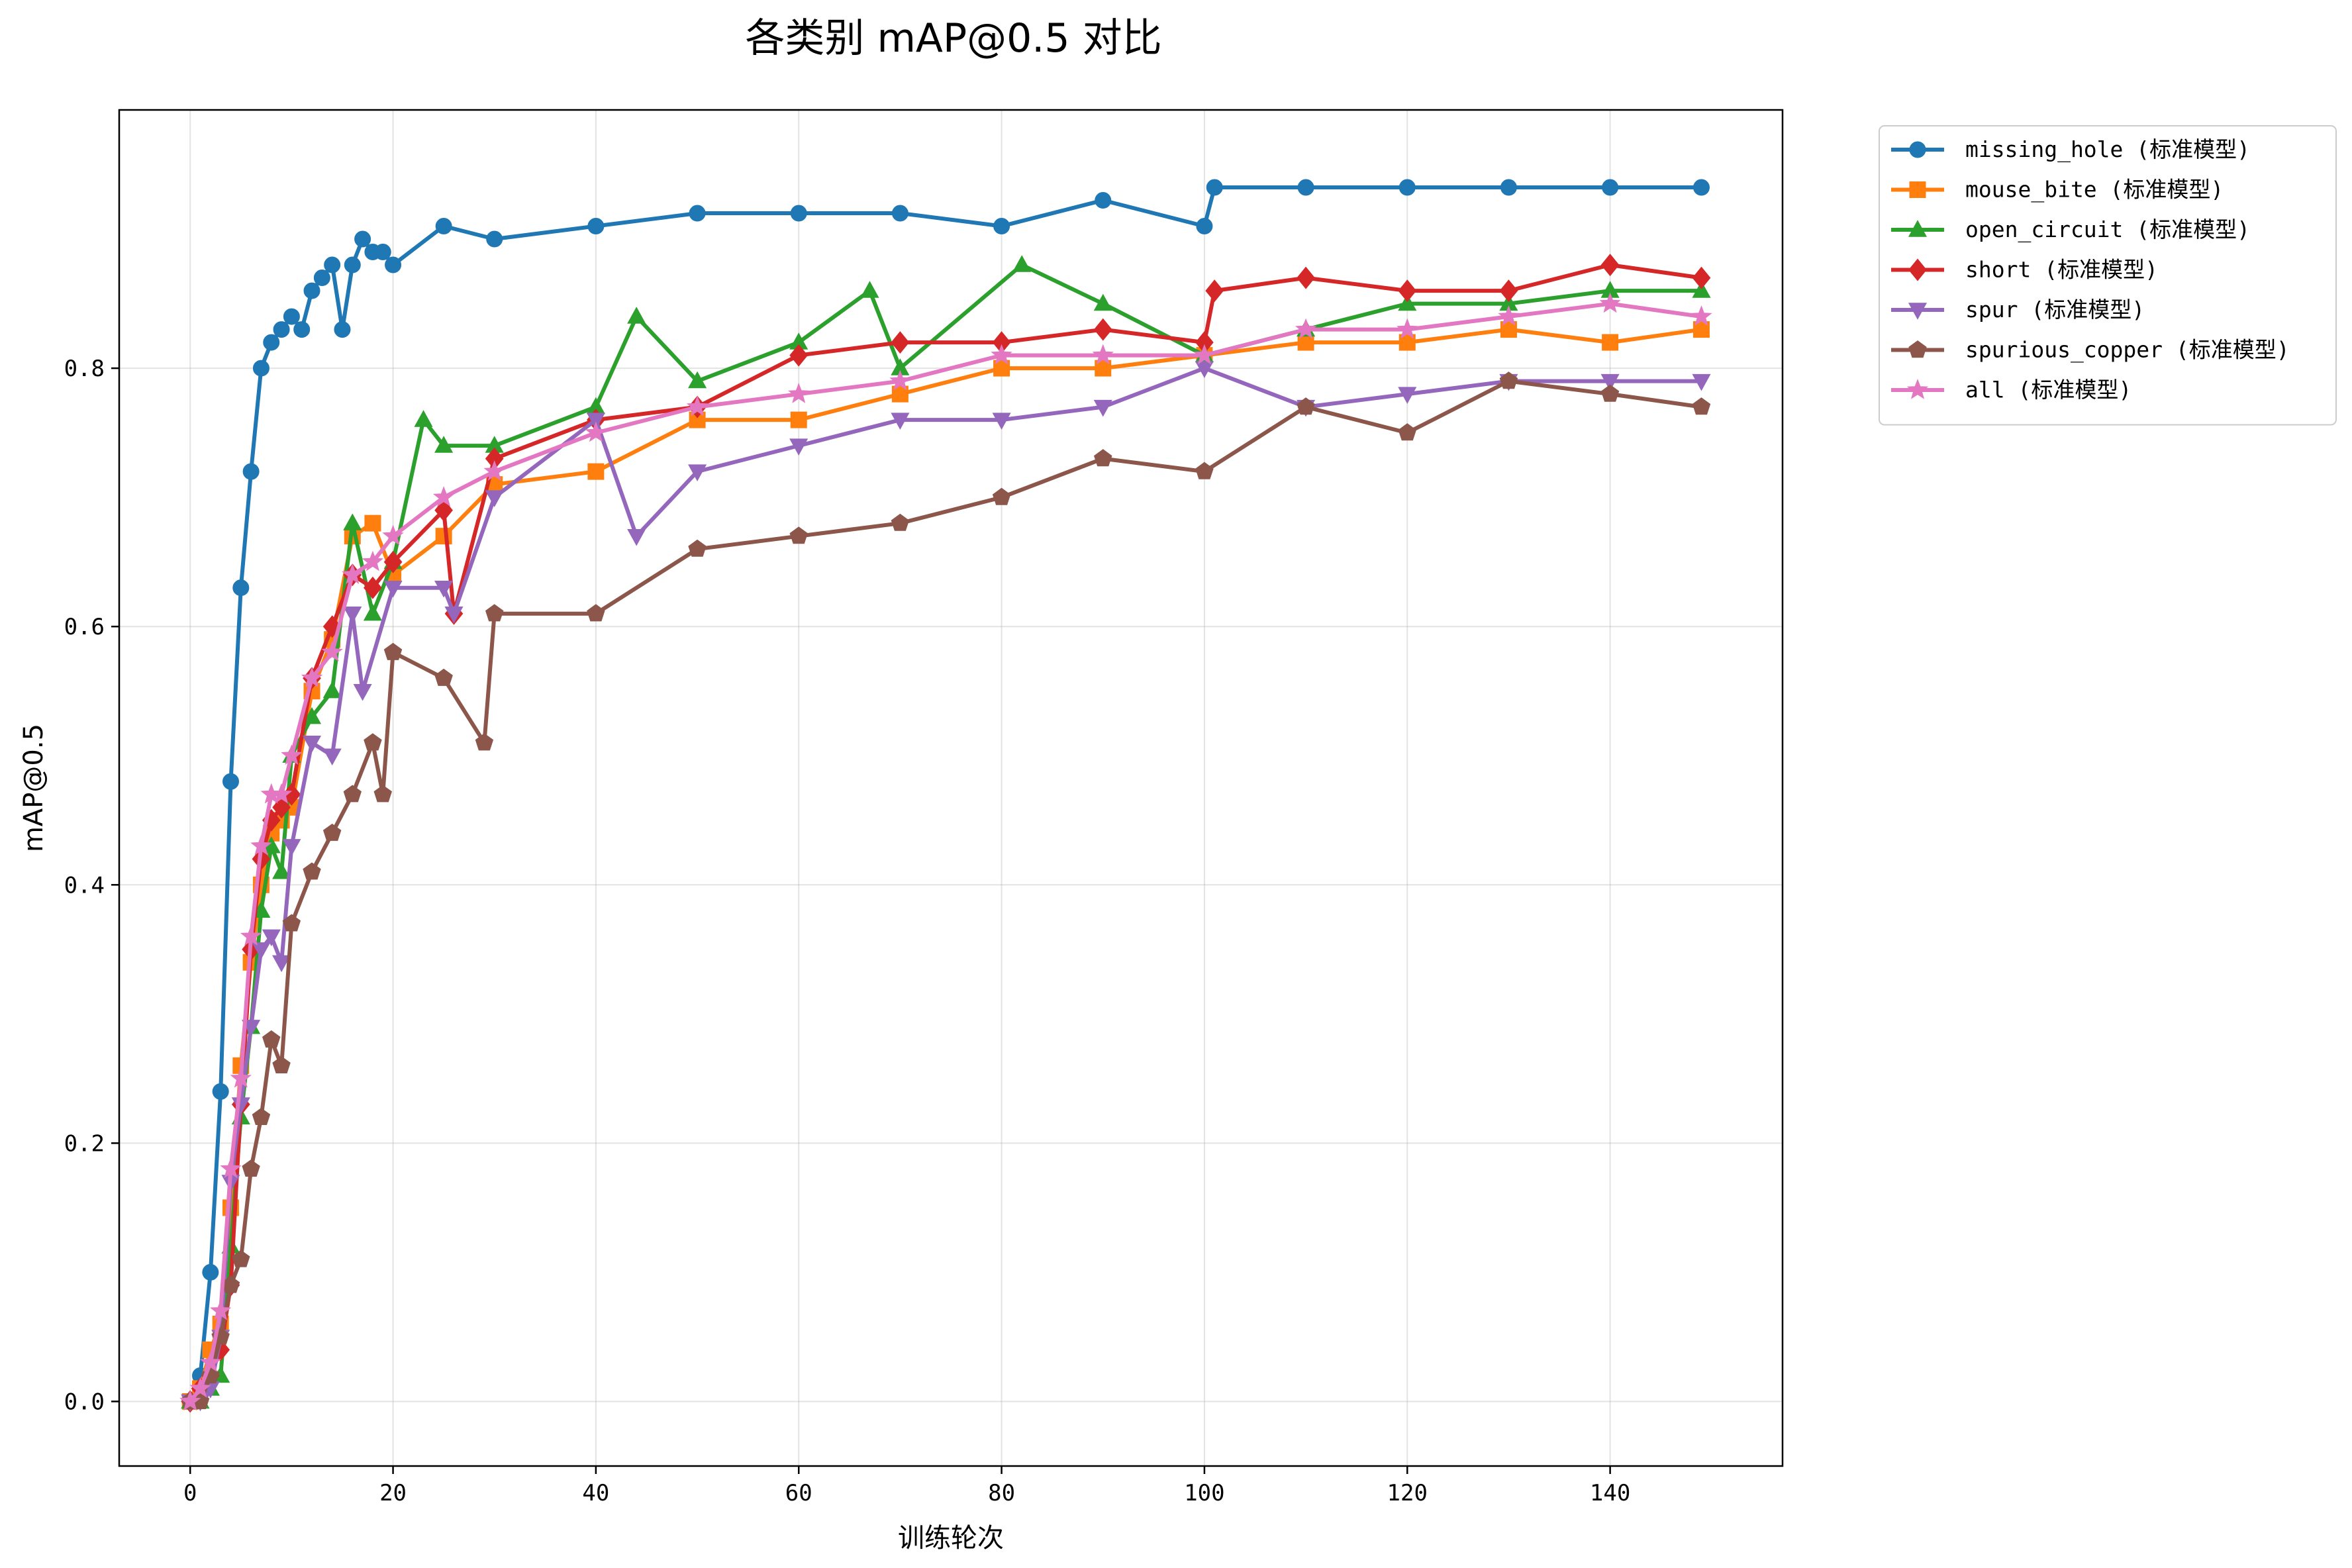 Image resolution: width=2352 pixels, height=1568 pixels. I want to click on x-tick-label: 140, so click(1610, 1493).